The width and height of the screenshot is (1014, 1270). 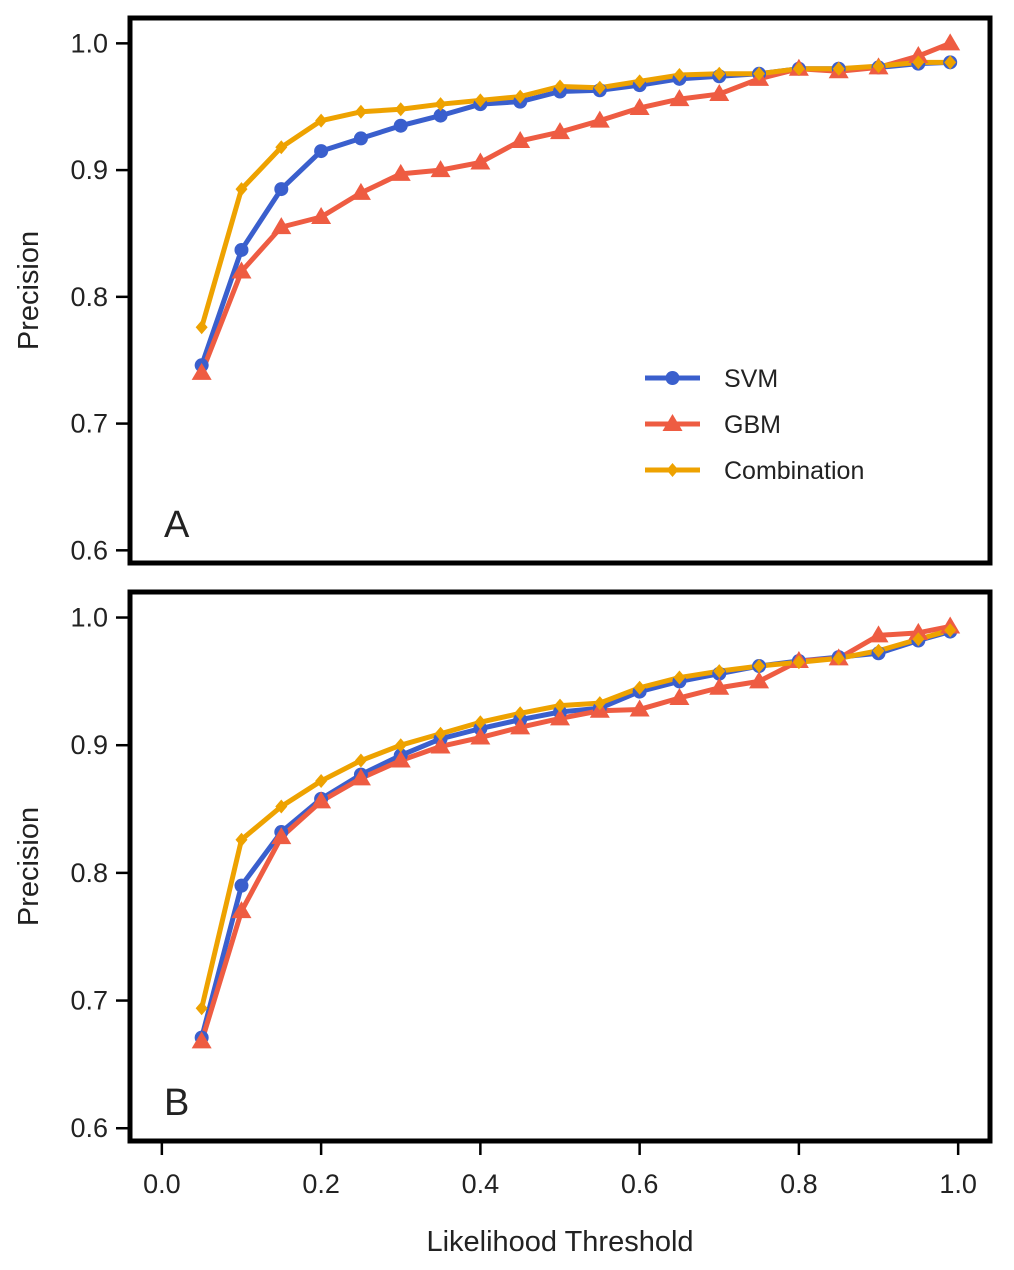 I want to click on legend-label-svm: SVM, so click(x=751, y=379).